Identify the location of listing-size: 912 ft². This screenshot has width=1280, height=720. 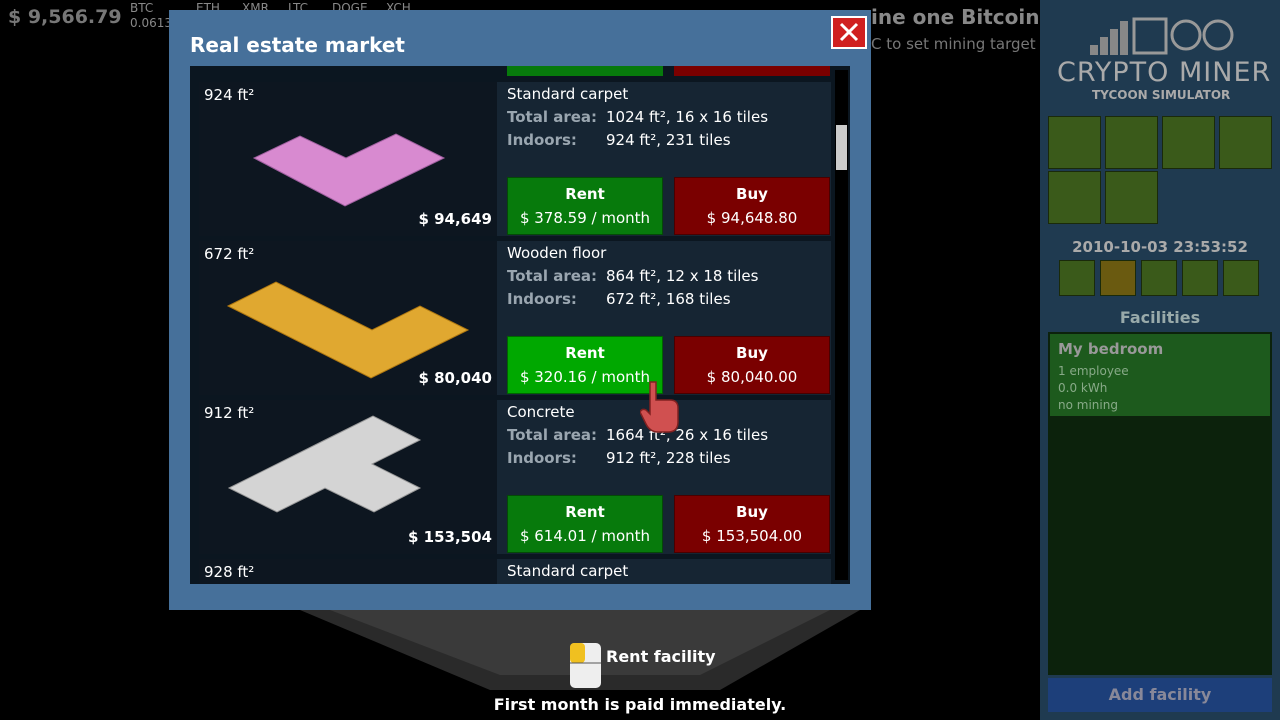
(229, 413).